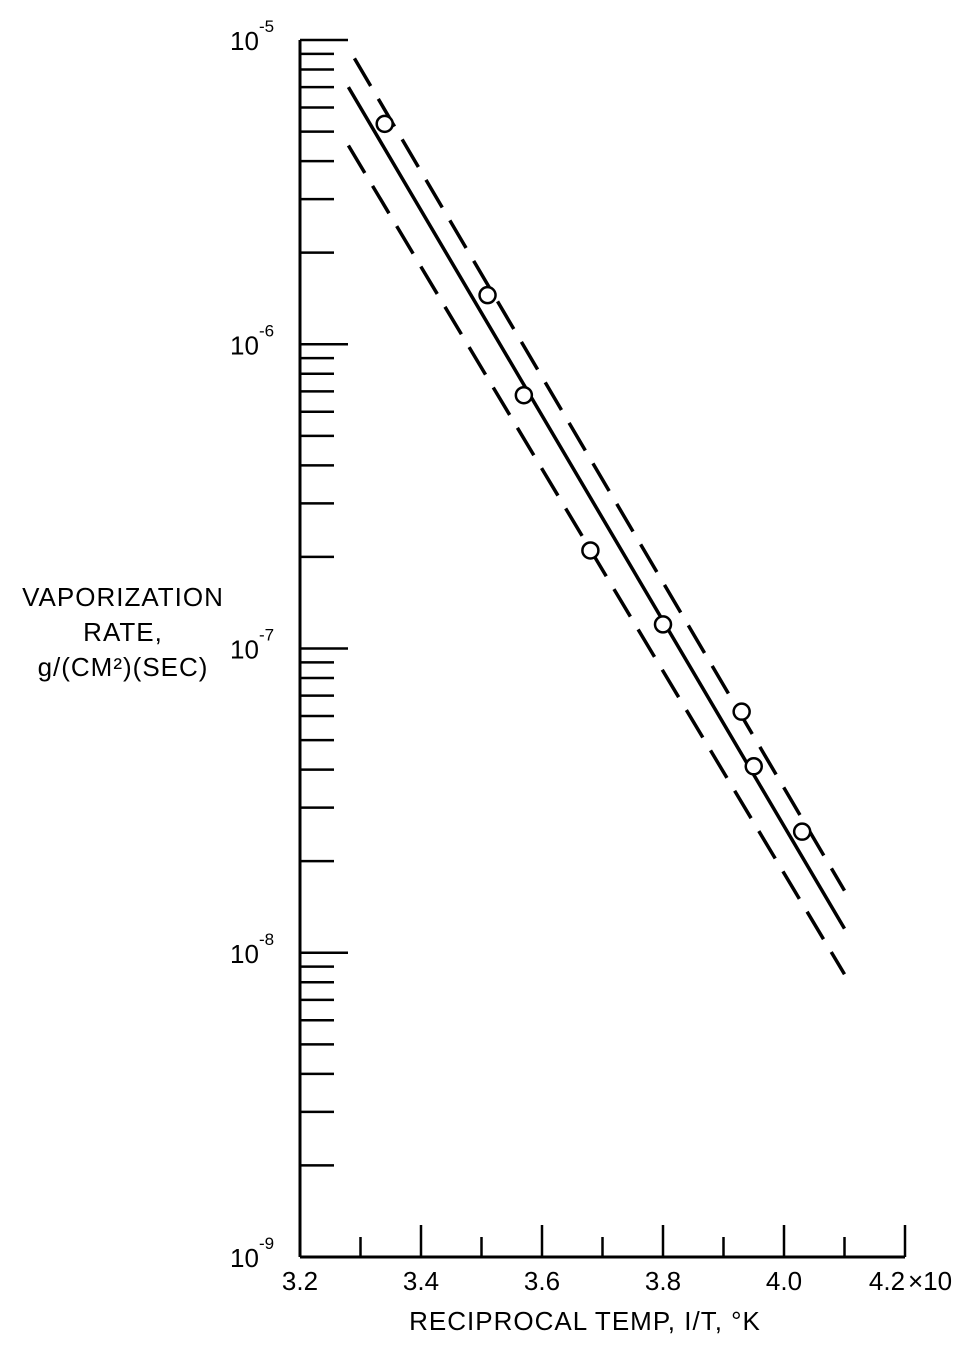 This screenshot has width=973, height=1345. What do you see at coordinates (266, 26) in the screenshot?
I see `y-tick-exponent: -5` at bounding box center [266, 26].